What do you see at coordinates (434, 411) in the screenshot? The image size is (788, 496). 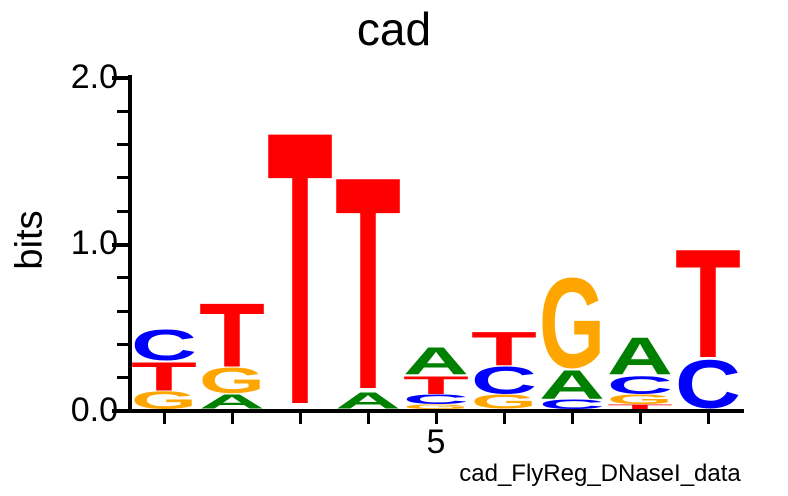 I see `x-axis-line` at bounding box center [434, 411].